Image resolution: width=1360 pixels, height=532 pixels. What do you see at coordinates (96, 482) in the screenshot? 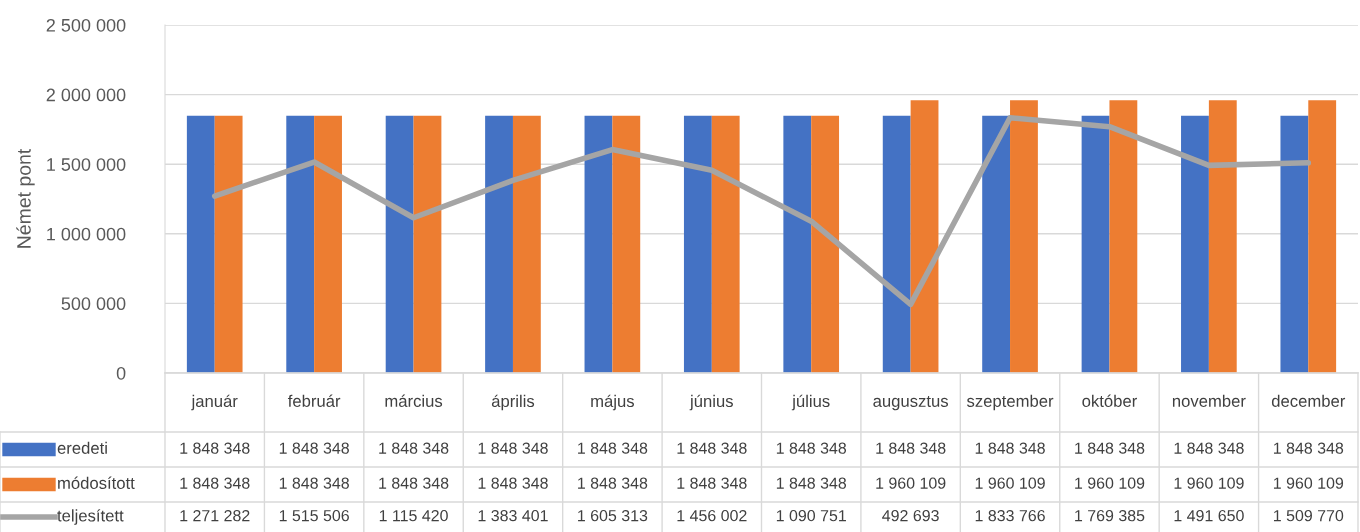
I see `legend-label: módosított` at bounding box center [96, 482].